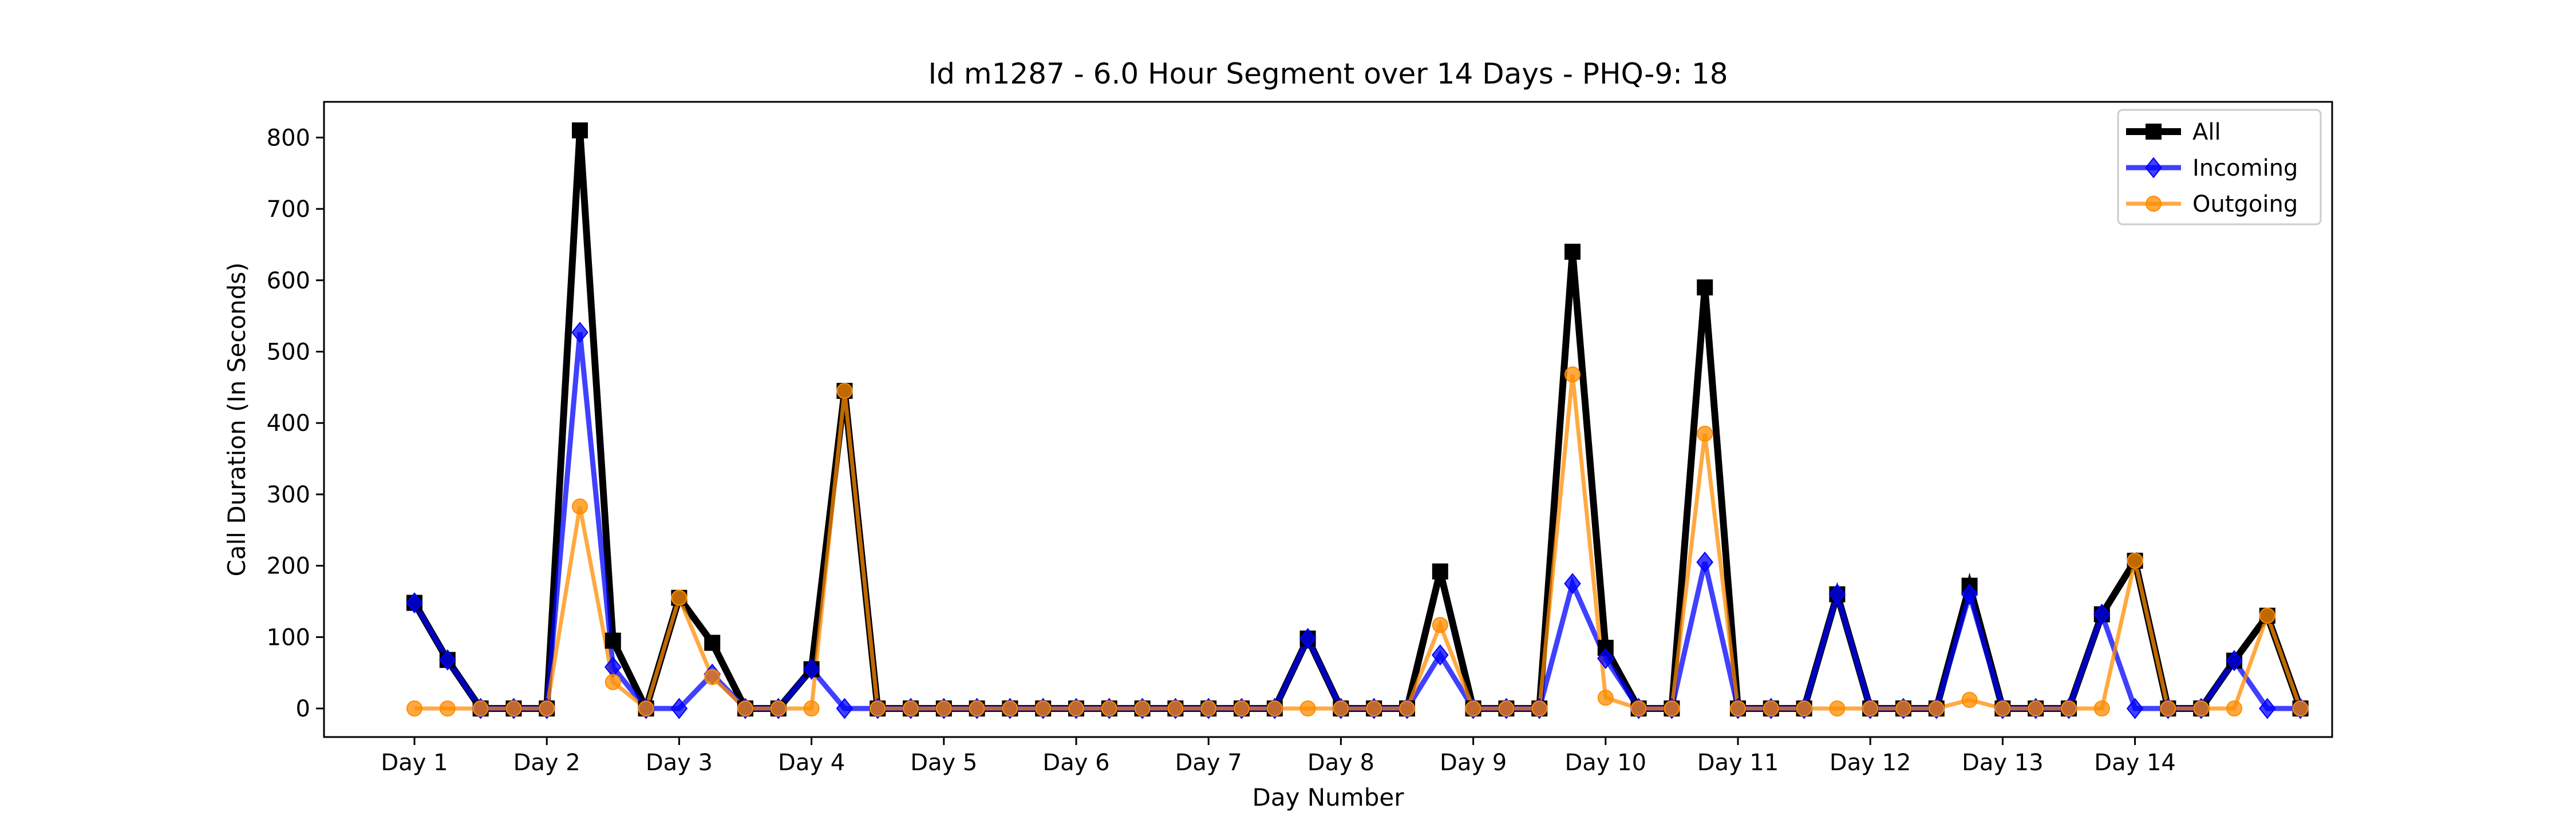 The image size is (2576, 824). I want to click on x-tick-label: Day 6, so click(1075, 763).